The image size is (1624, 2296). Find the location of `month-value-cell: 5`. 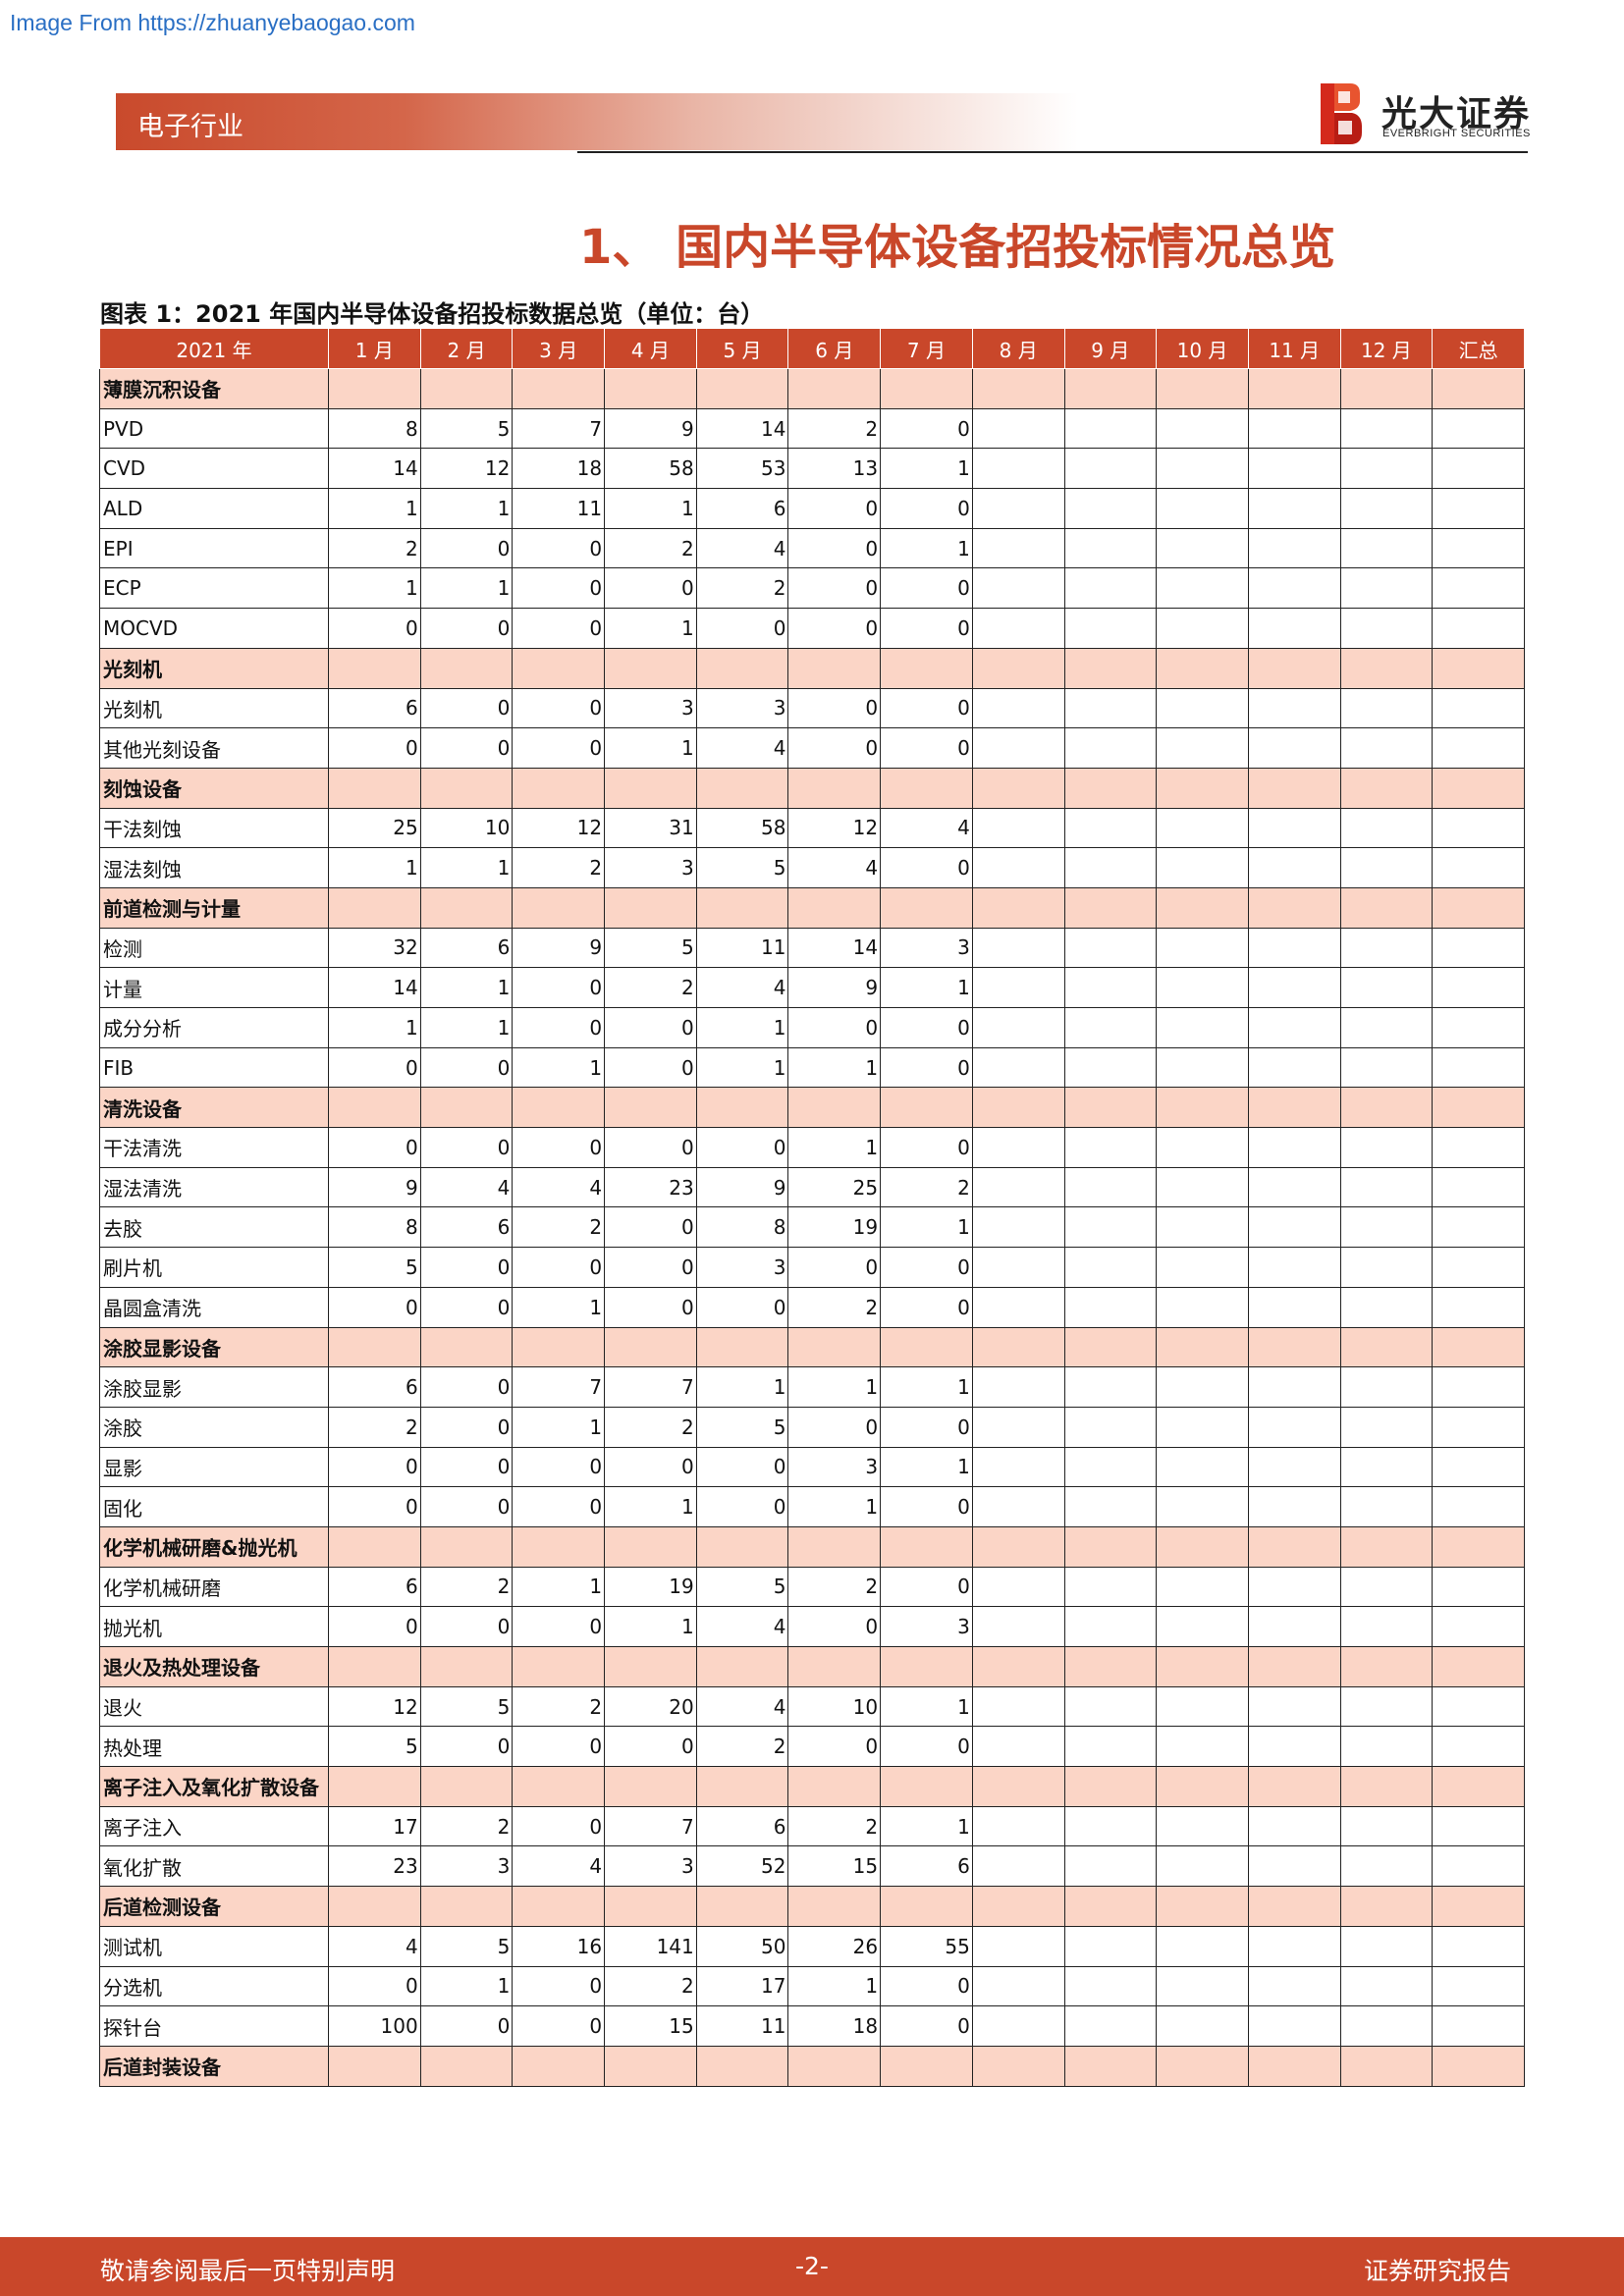

month-value-cell: 5 is located at coordinates (466, 1946).